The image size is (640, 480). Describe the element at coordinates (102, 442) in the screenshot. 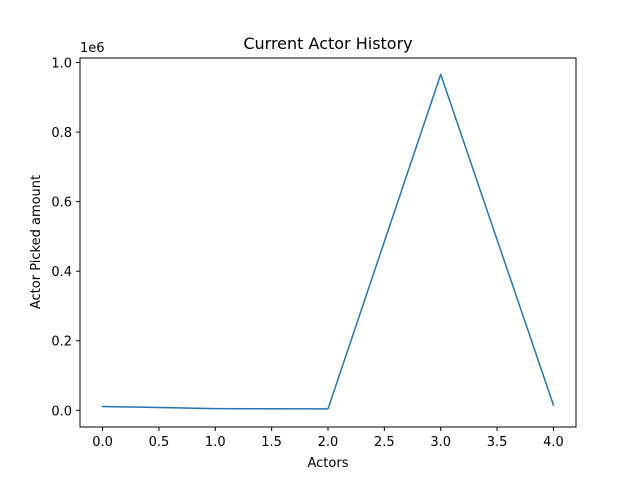

I see `x-tick-label: 0.0` at that location.